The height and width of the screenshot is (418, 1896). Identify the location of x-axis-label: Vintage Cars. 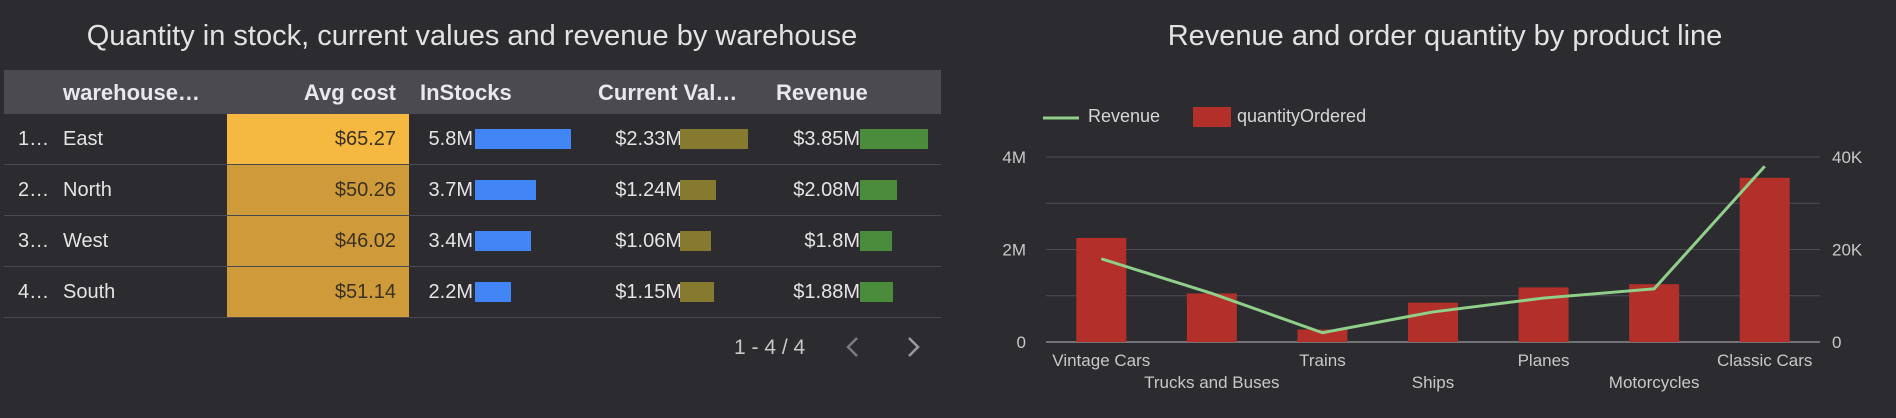
(1101, 360).